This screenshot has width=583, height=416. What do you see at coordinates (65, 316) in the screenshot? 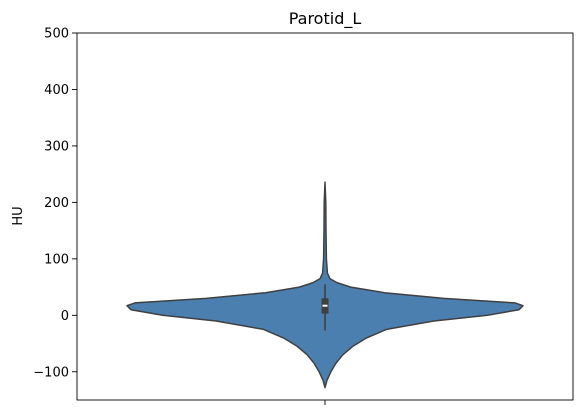
I see `y-tick-label: 0` at bounding box center [65, 316].